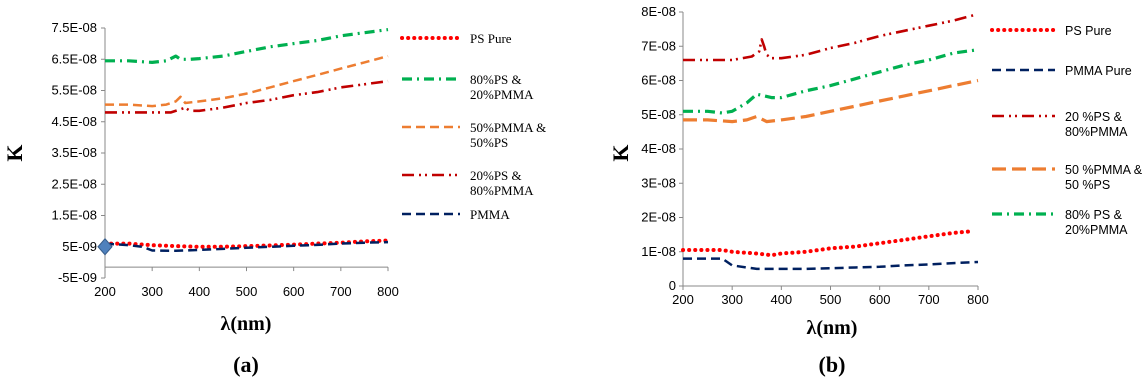  What do you see at coordinates (74, 183) in the screenshot?
I see `y-tick-label: 2.5E-08` at bounding box center [74, 183].